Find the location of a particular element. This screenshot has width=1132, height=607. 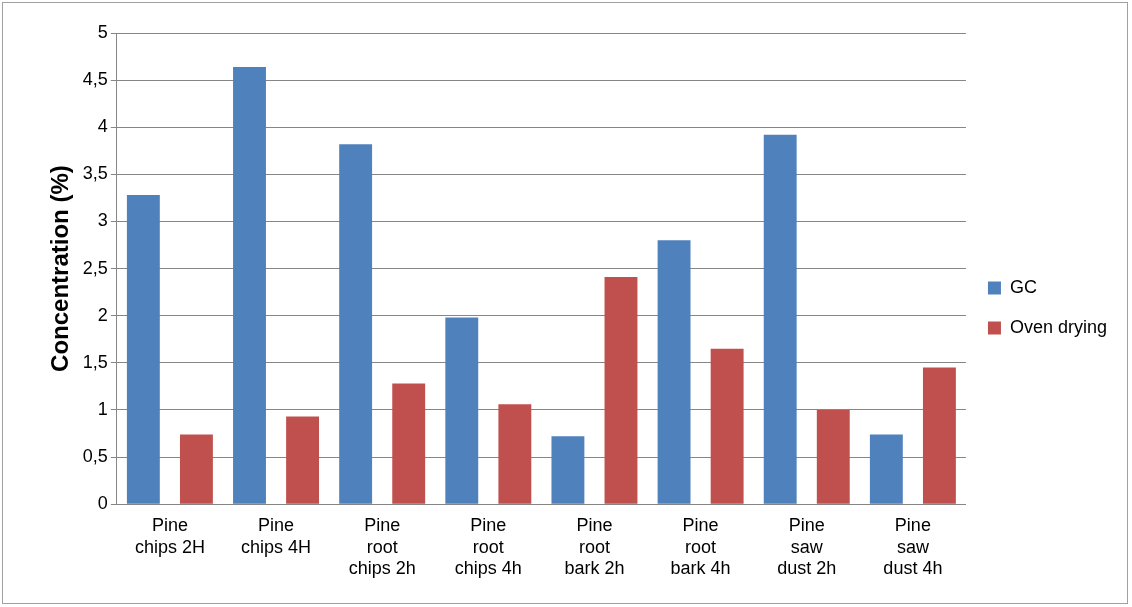

x-tick-label: Pine root chips 4h is located at coordinates (488, 546).